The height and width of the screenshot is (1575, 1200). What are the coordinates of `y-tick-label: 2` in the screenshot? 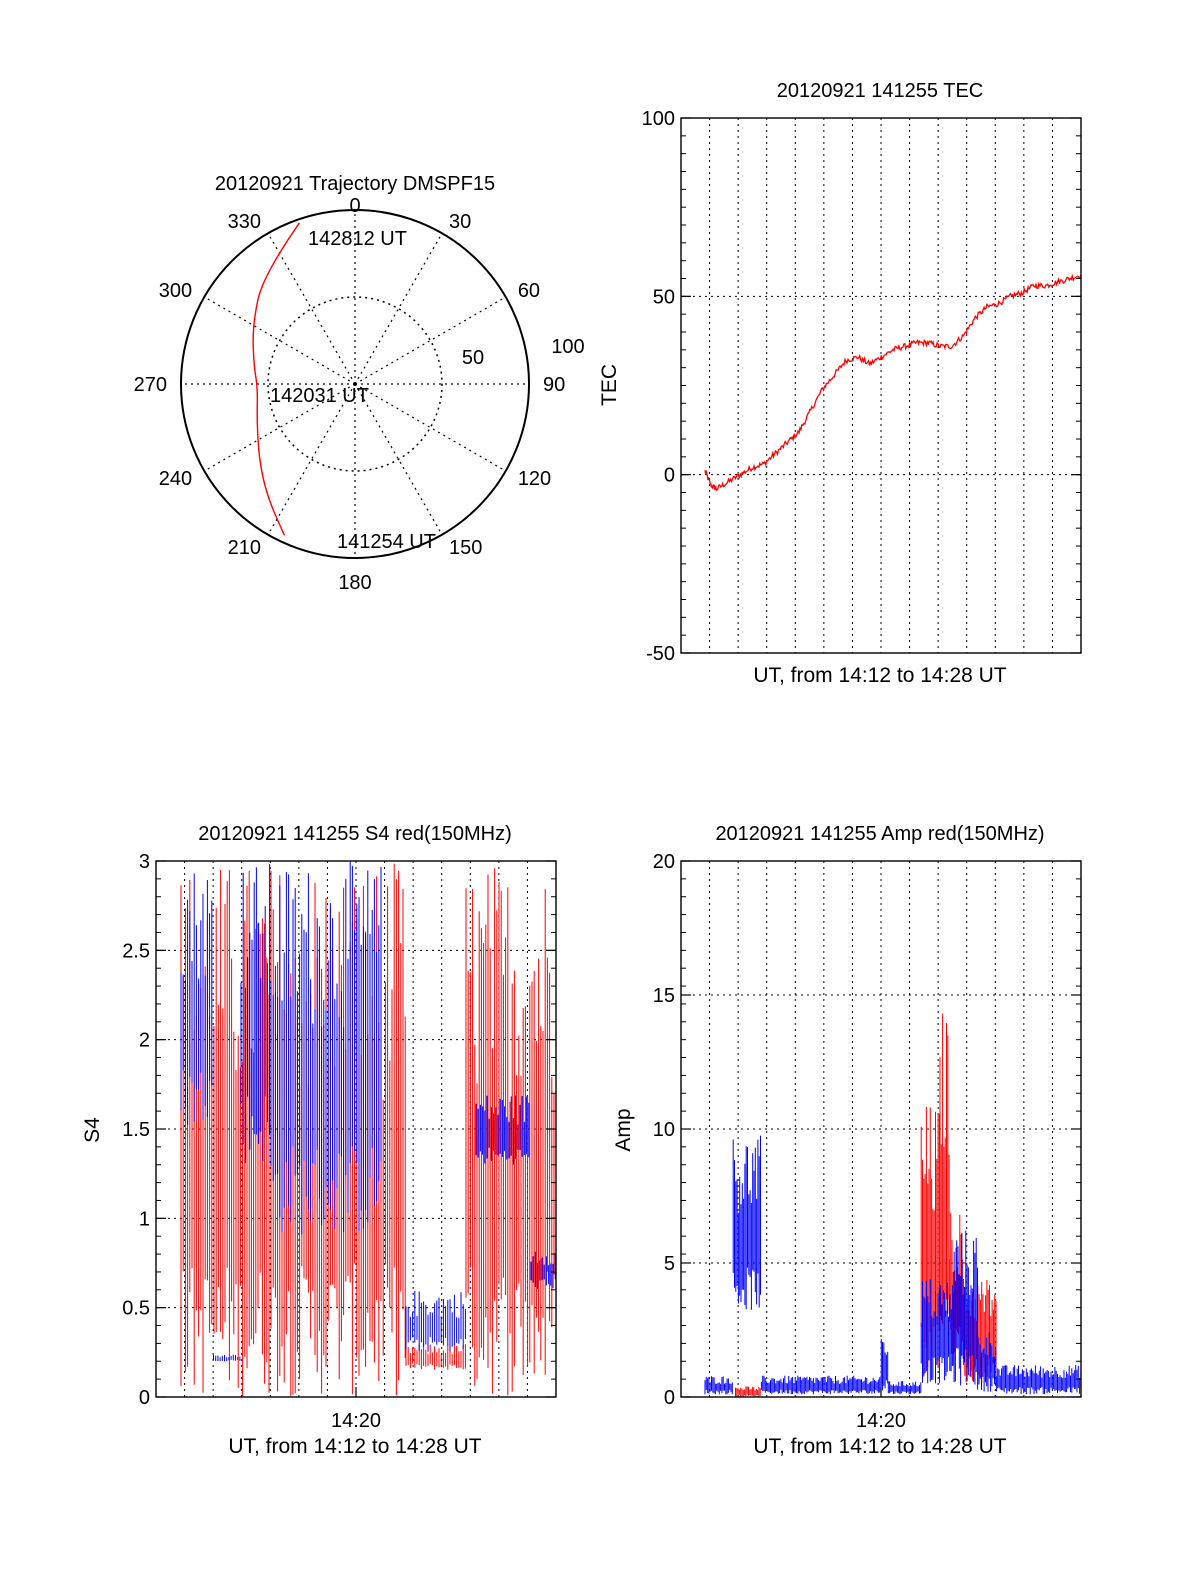 It's located at (144, 1041).